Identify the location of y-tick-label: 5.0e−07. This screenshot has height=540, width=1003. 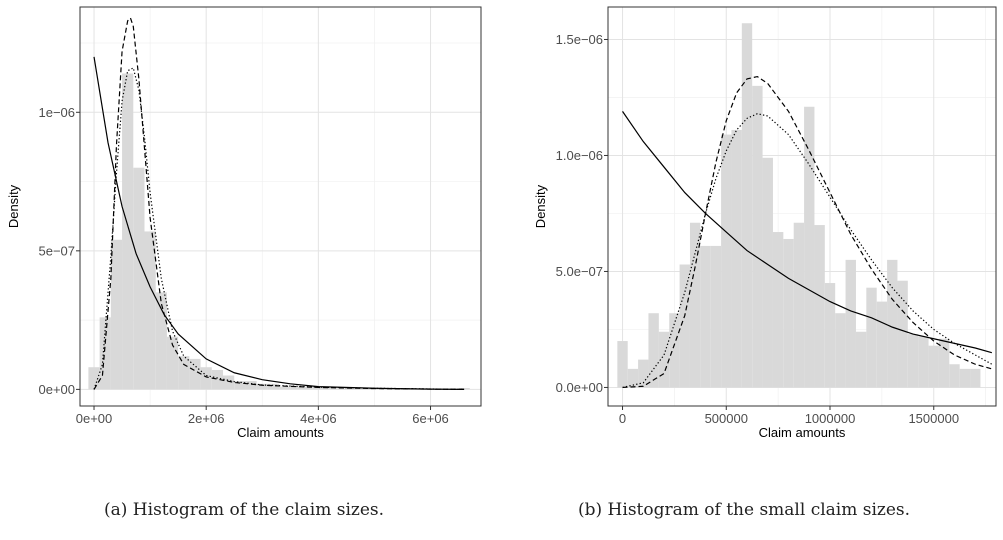
(579, 271).